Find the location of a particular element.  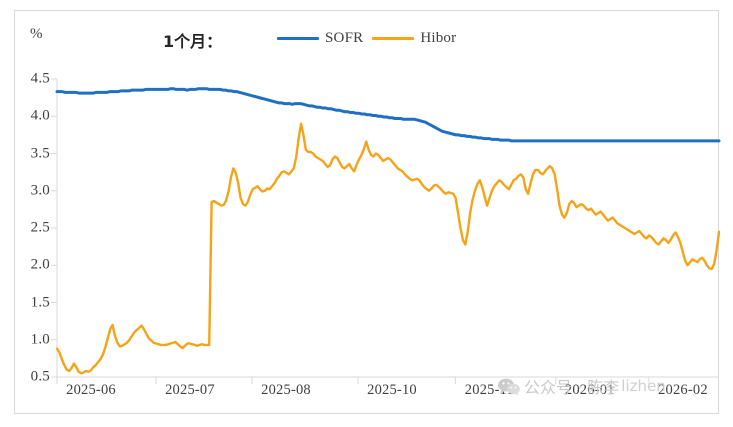

y-tick-label: 3.5 is located at coordinates (40, 153).